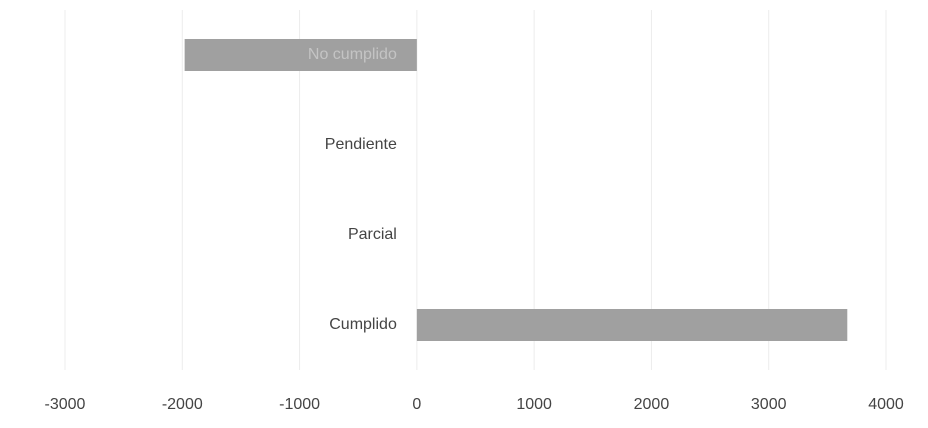 This screenshot has height=428, width=928. Describe the element at coordinates (352, 54) in the screenshot. I see `y-tick-label: No cumplido` at that location.